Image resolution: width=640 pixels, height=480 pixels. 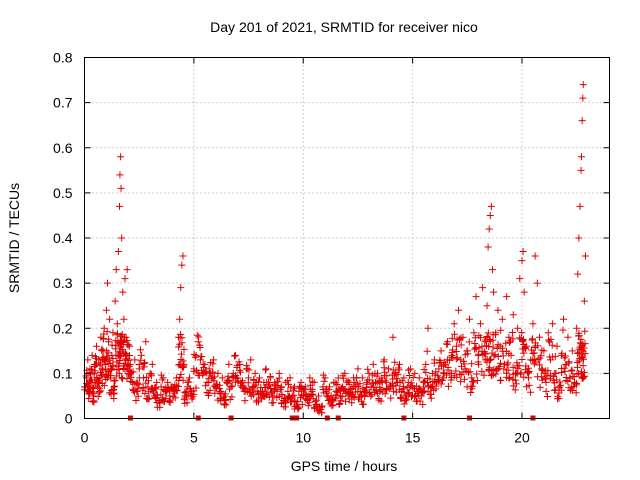 I want to click on x-tick-label: 20, so click(x=522, y=438).